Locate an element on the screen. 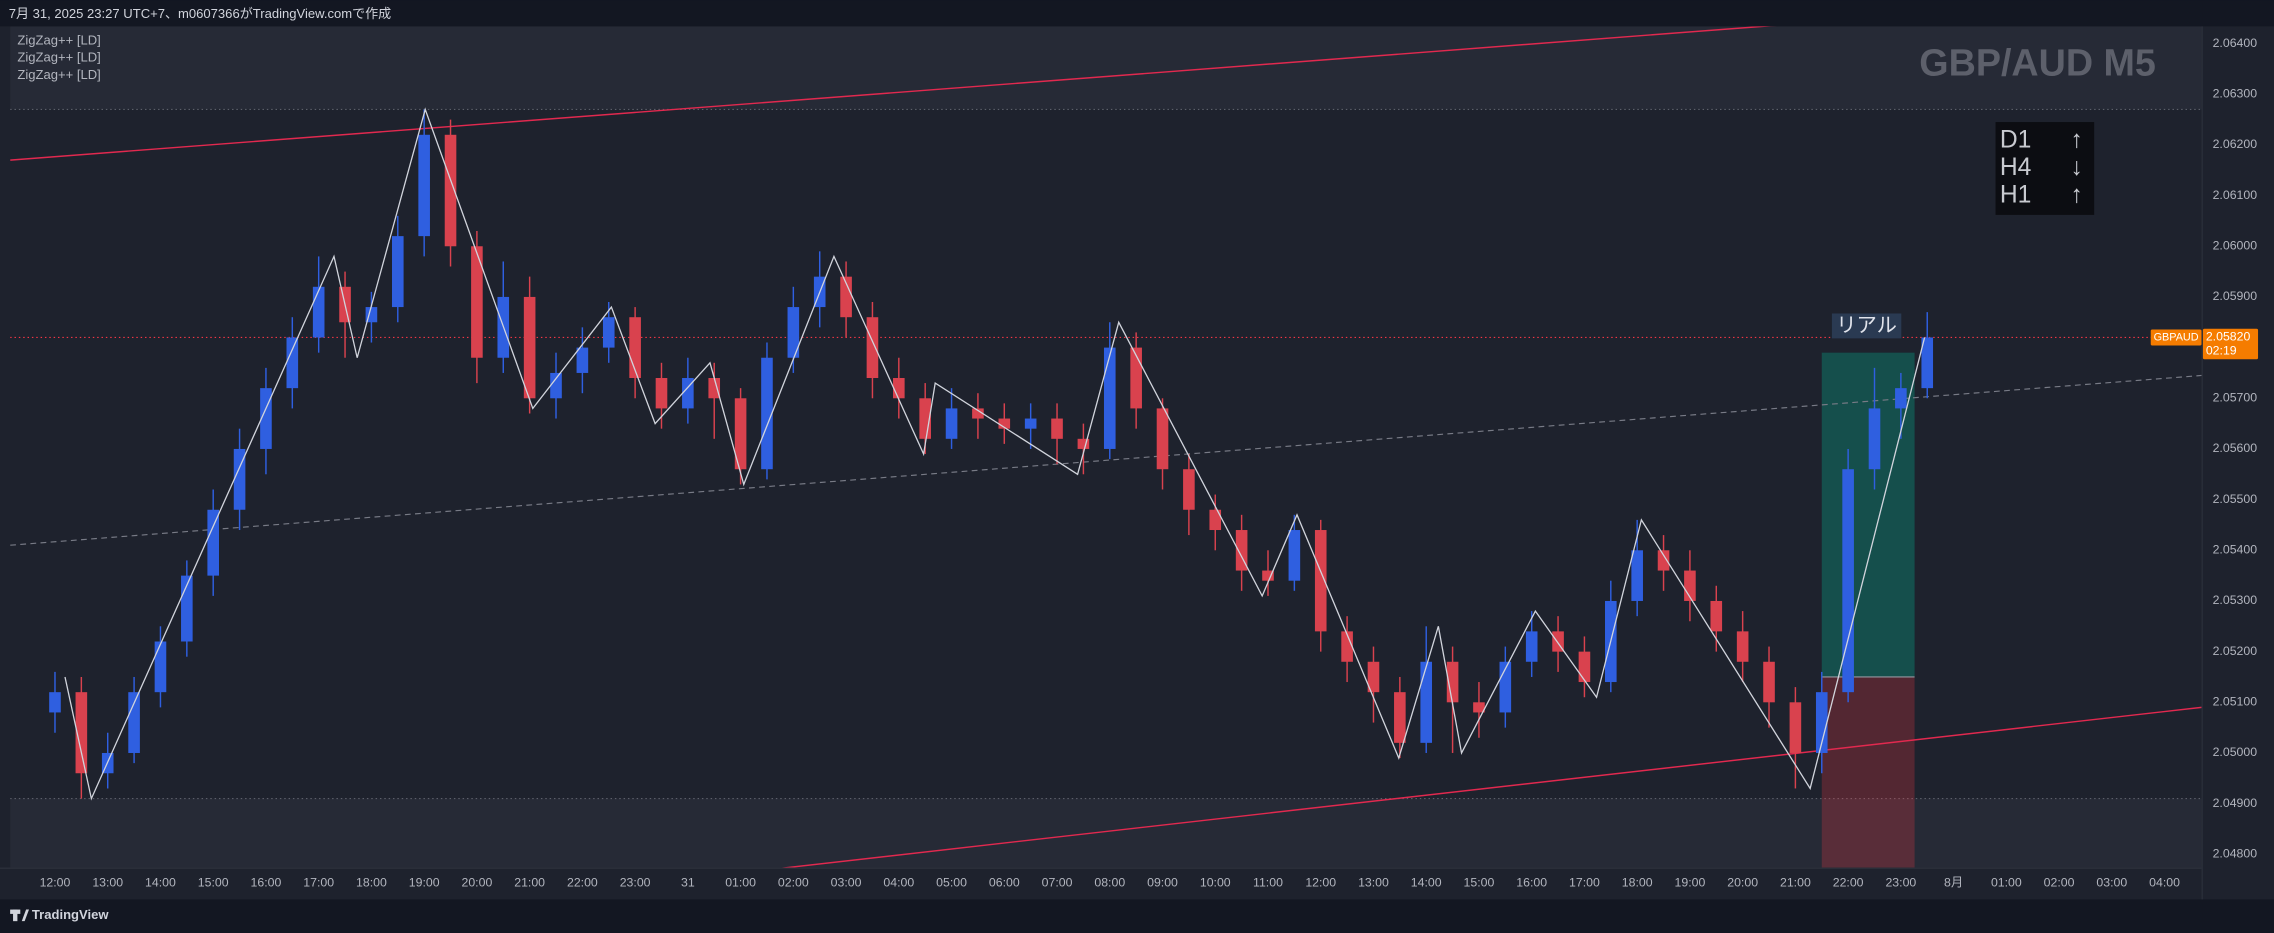 This screenshot has height=933, width=2274. brand-logo is located at coordinates (20, 915).